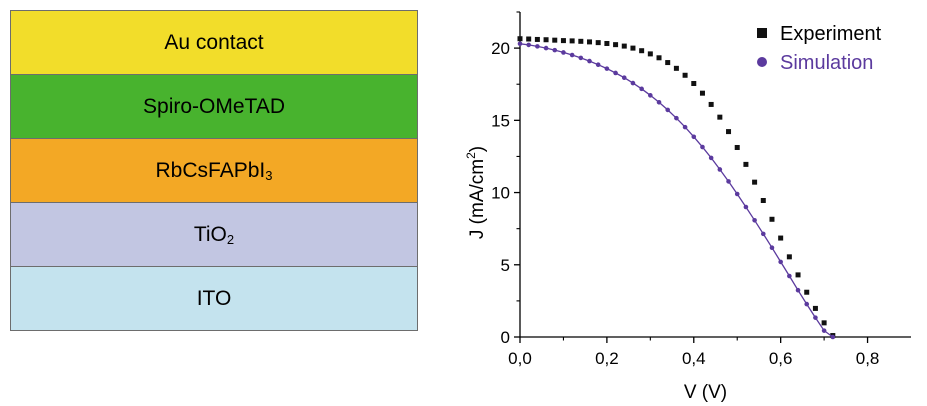  What do you see at coordinates (781, 358) in the screenshot?
I see `x-tick-label: 0,6` at bounding box center [781, 358].